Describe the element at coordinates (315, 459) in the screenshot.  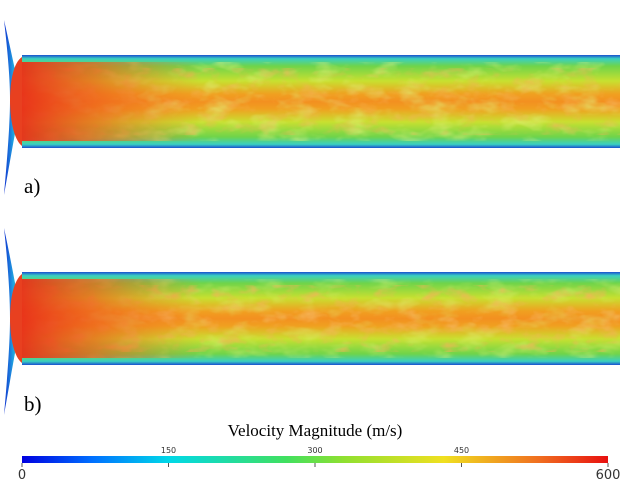
I see `colorbar-ramp` at that location.